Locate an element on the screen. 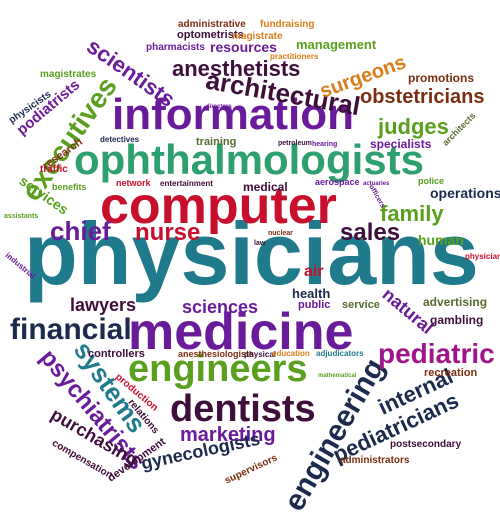 This screenshot has height=513, width=500. word-administrative: administrative is located at coordinates (212, 24).